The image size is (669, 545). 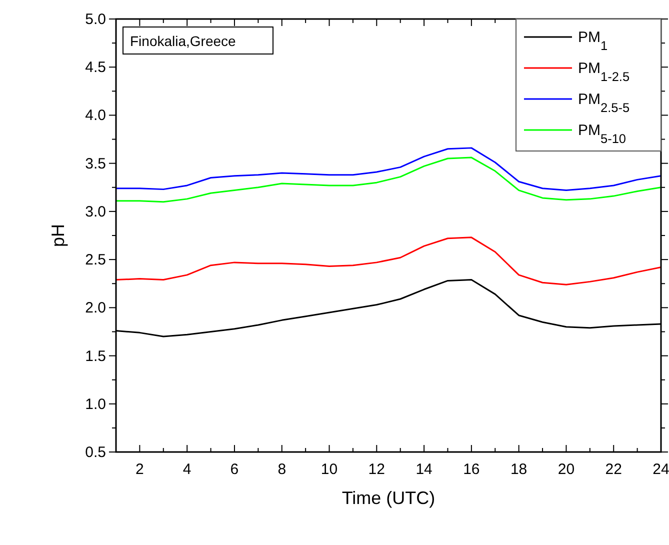 I want to click on y-tick-label: 5.0, so click(x=95, y=19).